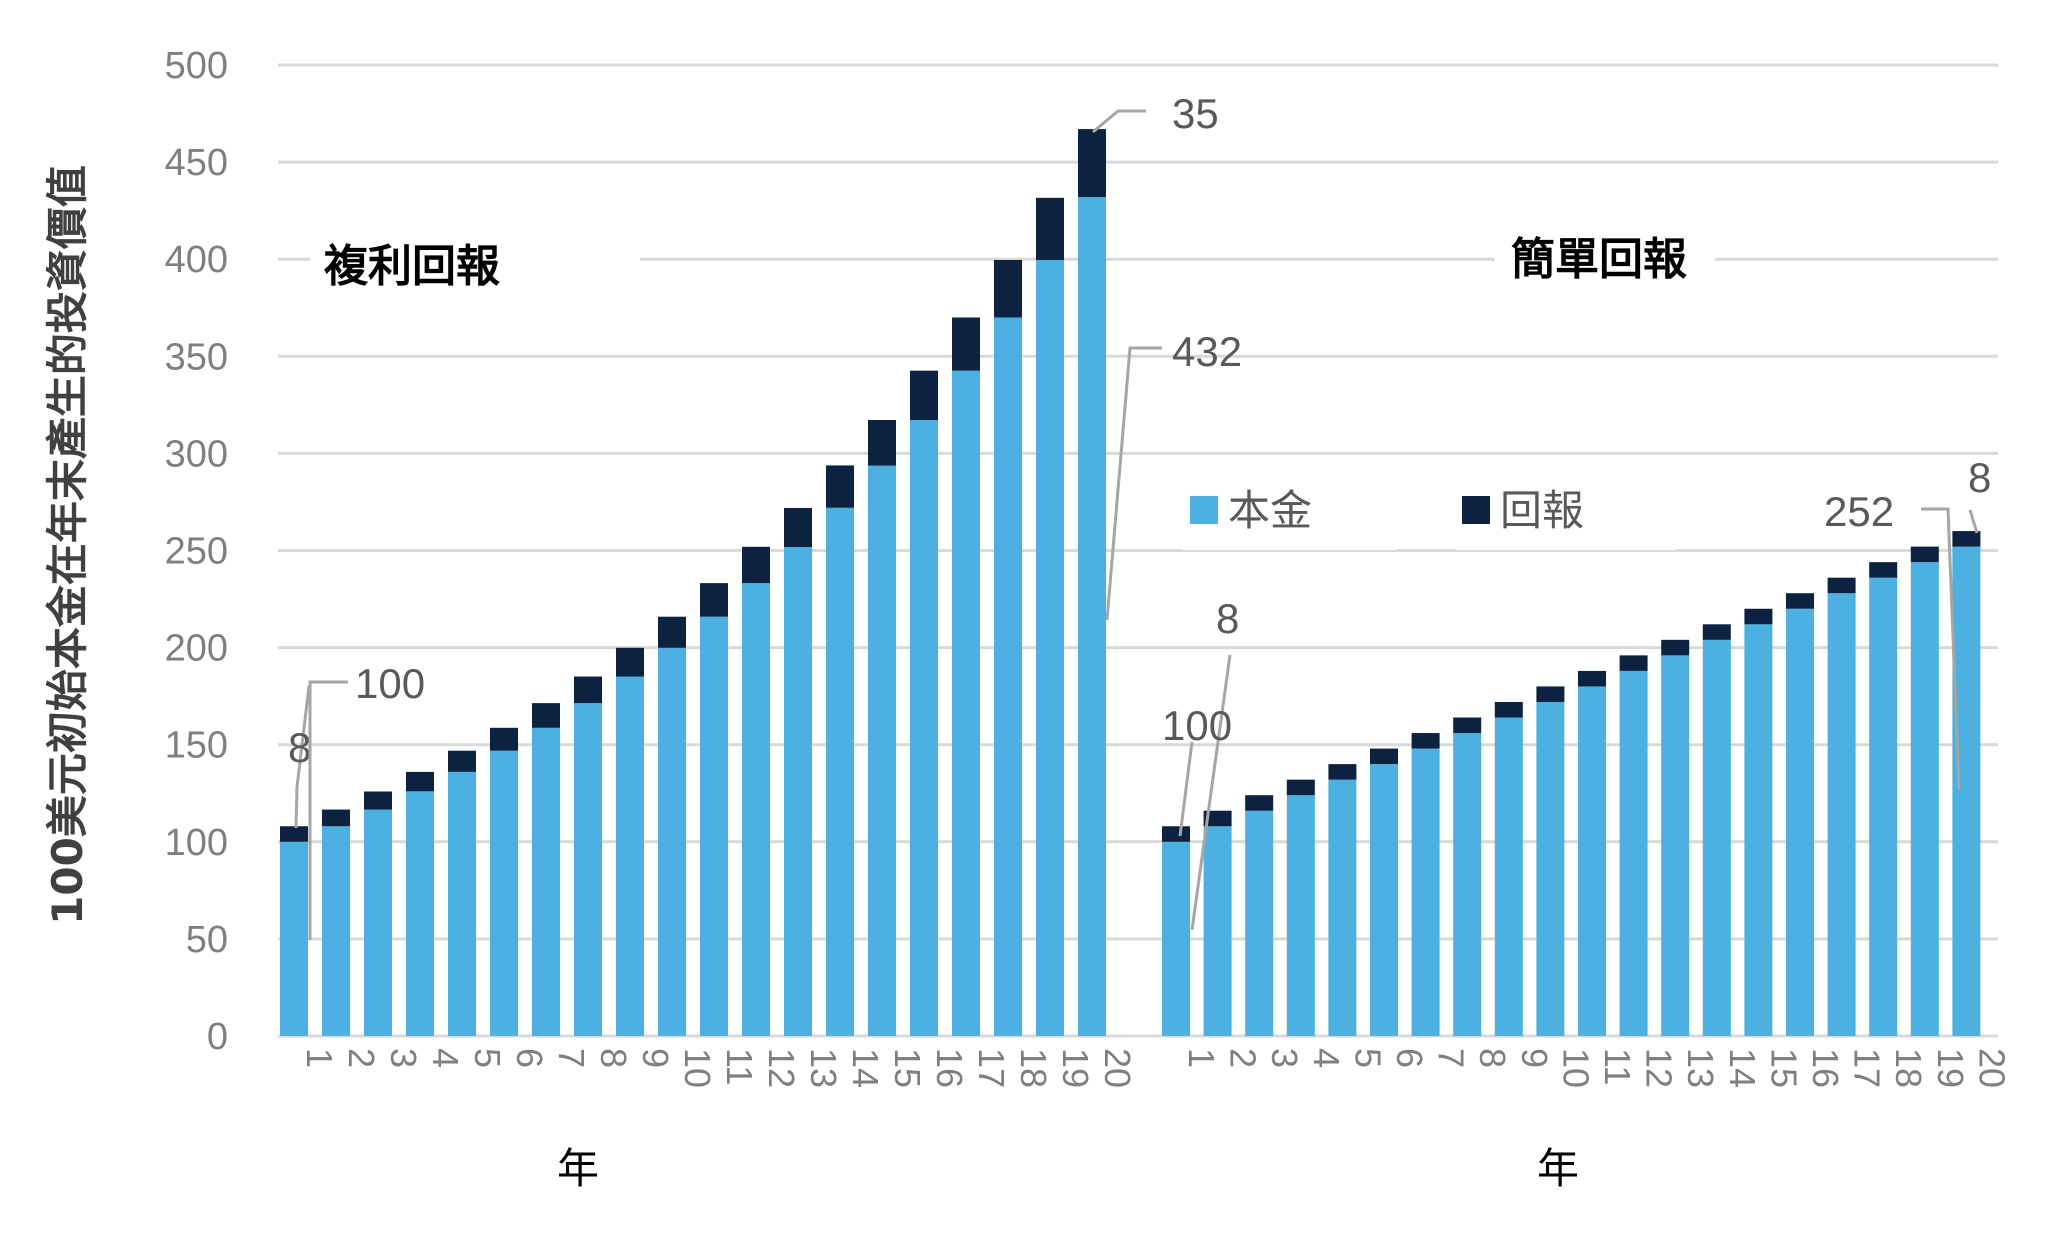  What do you see at coordinates (1033, 1068) in the screenshot?
I see `x-tick-label: 18` at bounding box center [1033, 1068].